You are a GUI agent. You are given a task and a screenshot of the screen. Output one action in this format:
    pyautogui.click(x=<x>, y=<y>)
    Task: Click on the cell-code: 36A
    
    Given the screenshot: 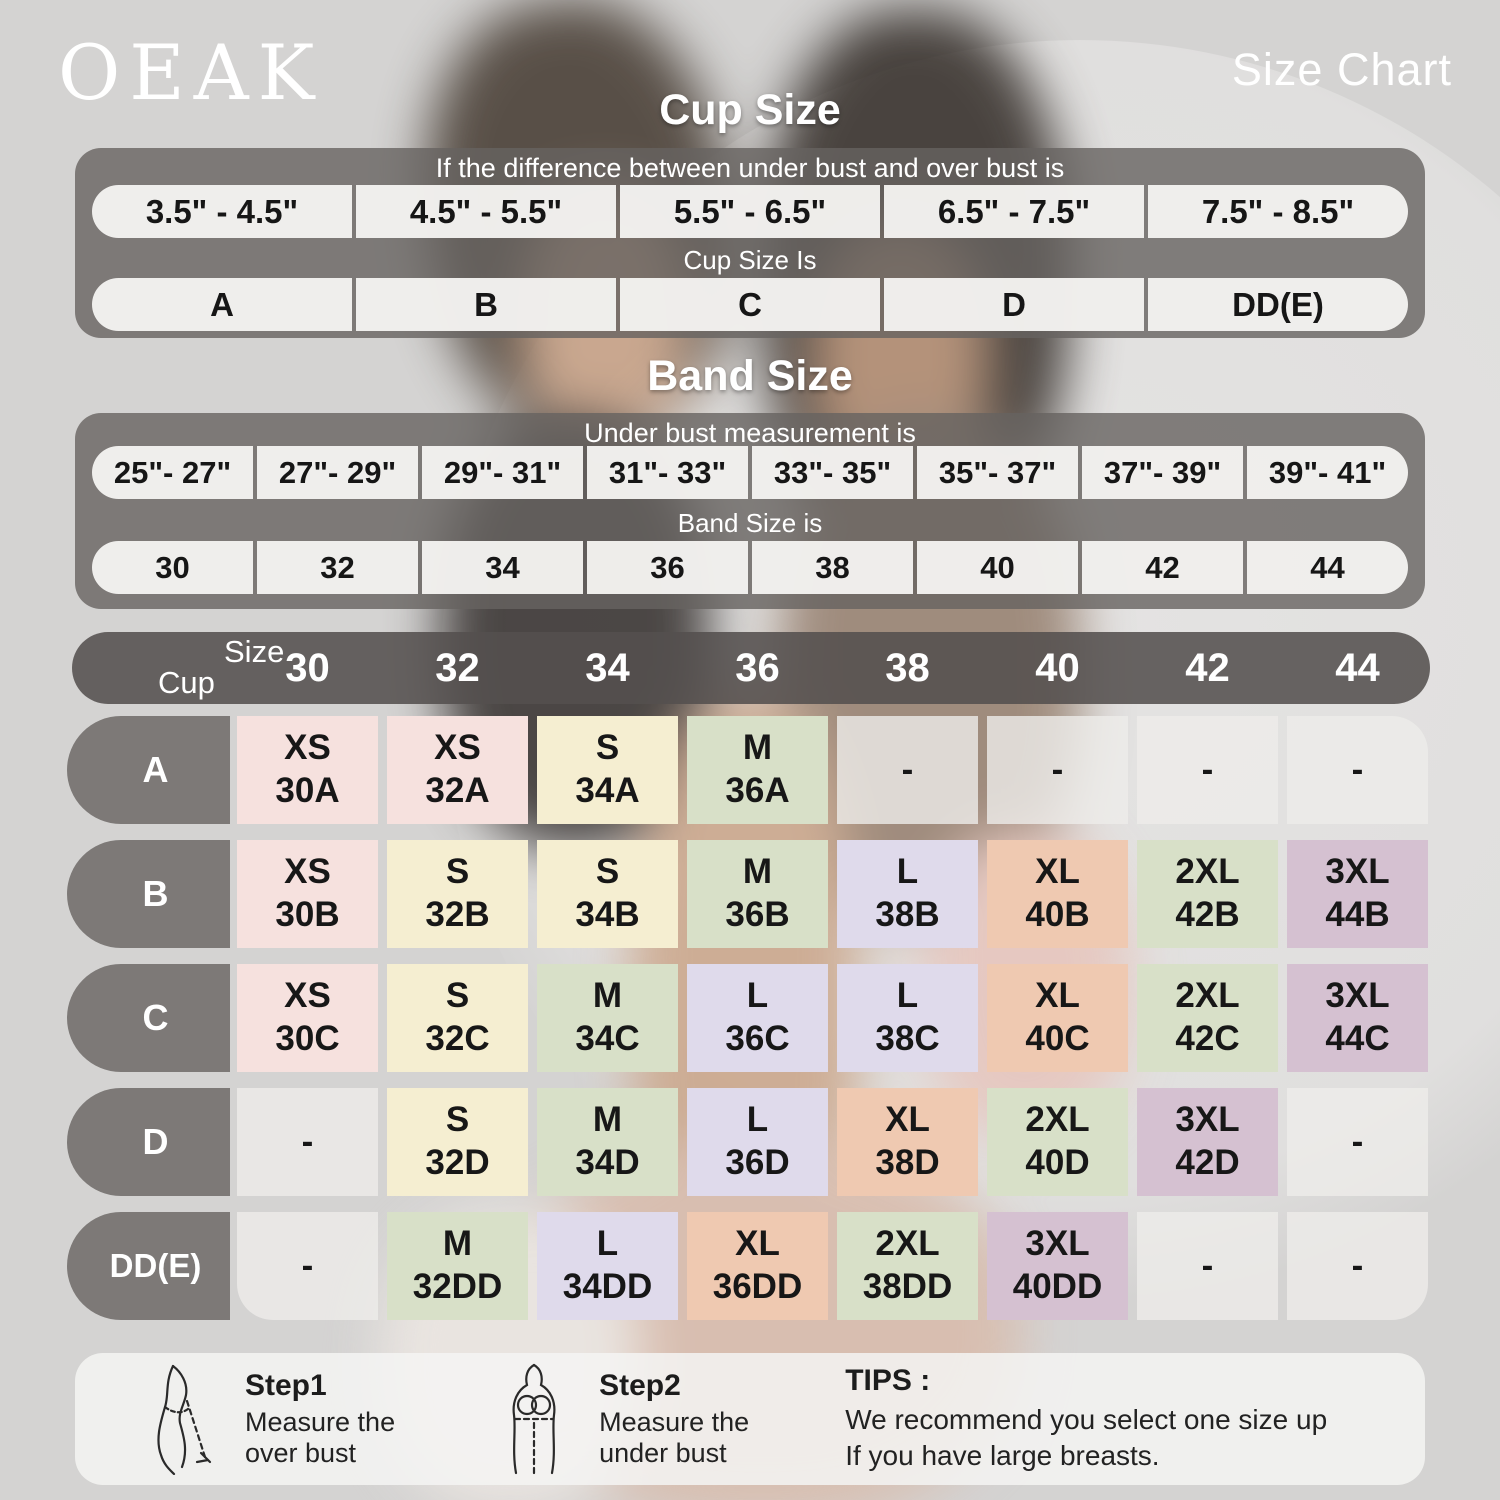 What is the action you would take?
    pyautogui.click(x=757, y=790)
    